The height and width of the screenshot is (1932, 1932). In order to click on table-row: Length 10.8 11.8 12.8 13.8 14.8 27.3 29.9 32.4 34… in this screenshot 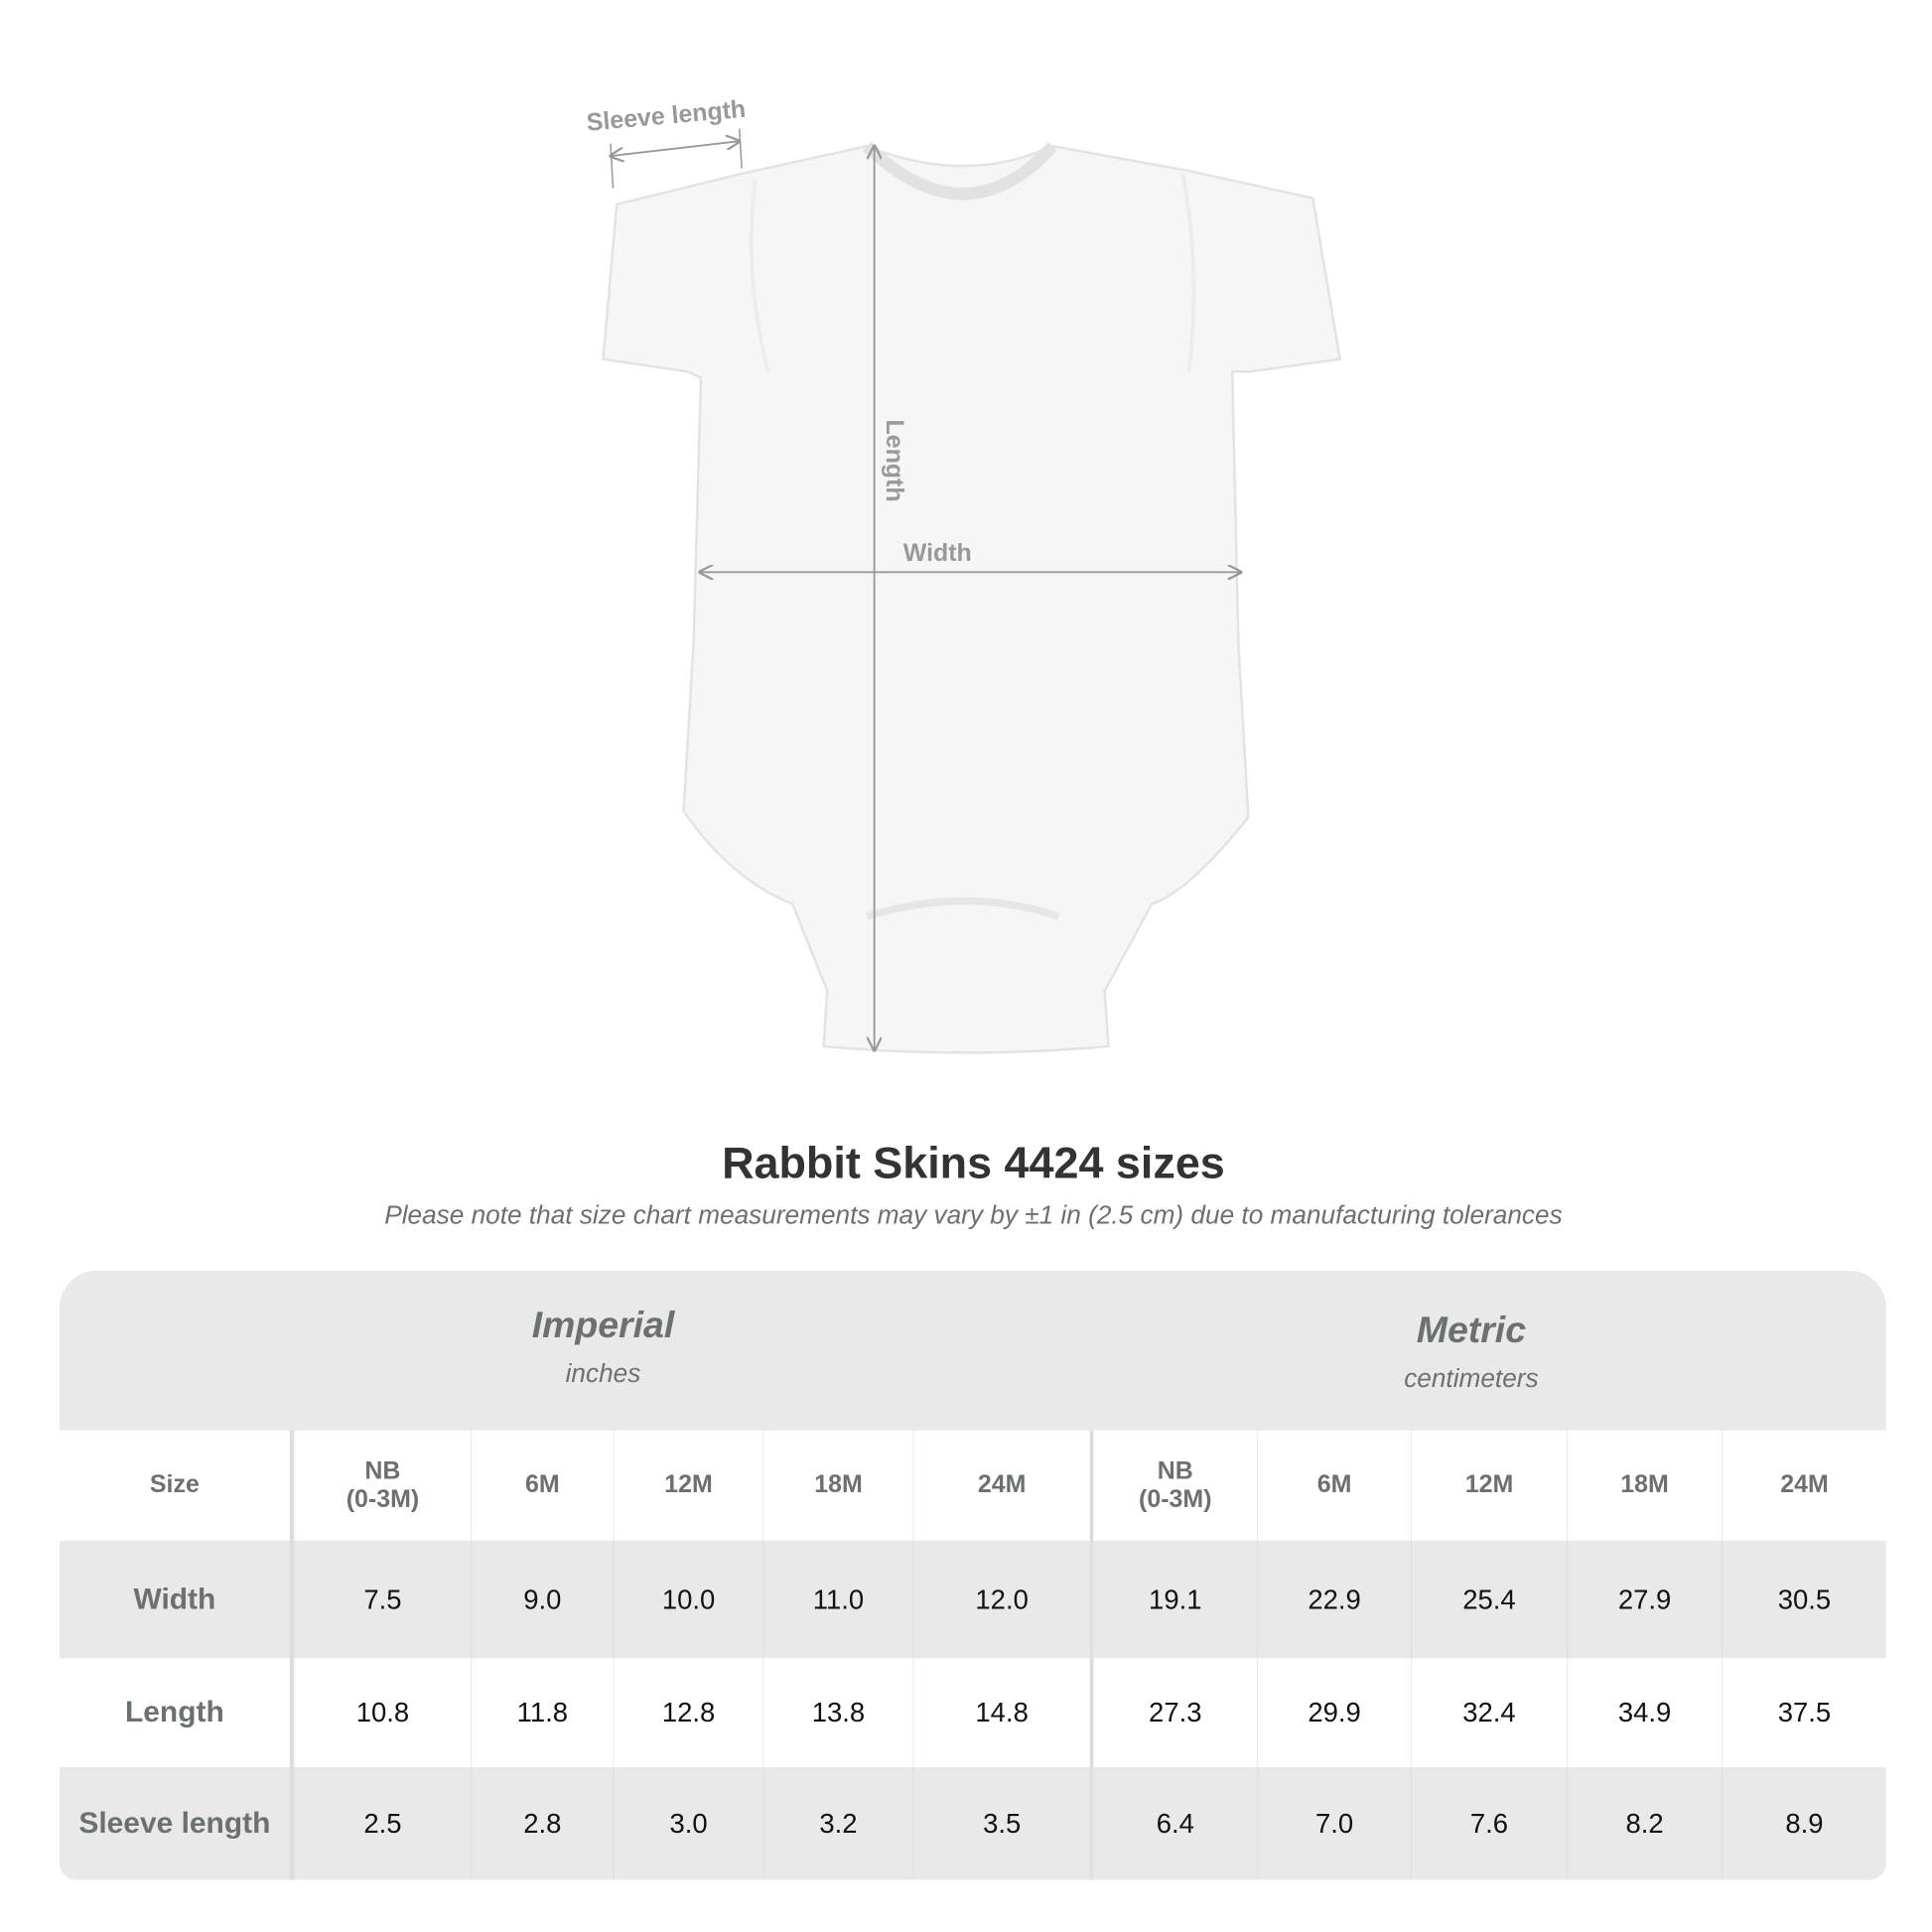, I will do `click(973, 1713)`.